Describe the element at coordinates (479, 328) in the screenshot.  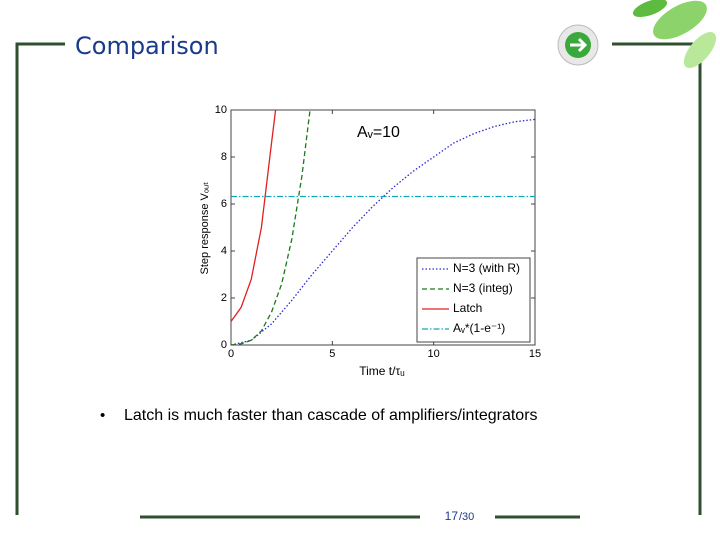
I see `legend-label: Aᵥ*(1-e⁻¹)` at that location.